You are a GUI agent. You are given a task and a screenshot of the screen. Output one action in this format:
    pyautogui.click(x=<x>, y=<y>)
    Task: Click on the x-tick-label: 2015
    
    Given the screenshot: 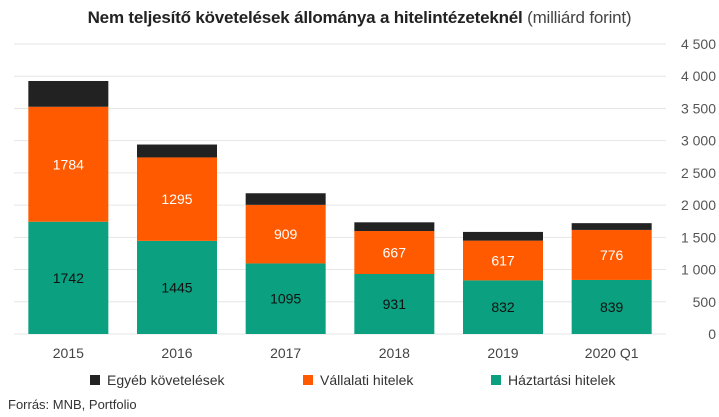 What is the action you would take?
    pyautogui.click(x=68, y=353)
    